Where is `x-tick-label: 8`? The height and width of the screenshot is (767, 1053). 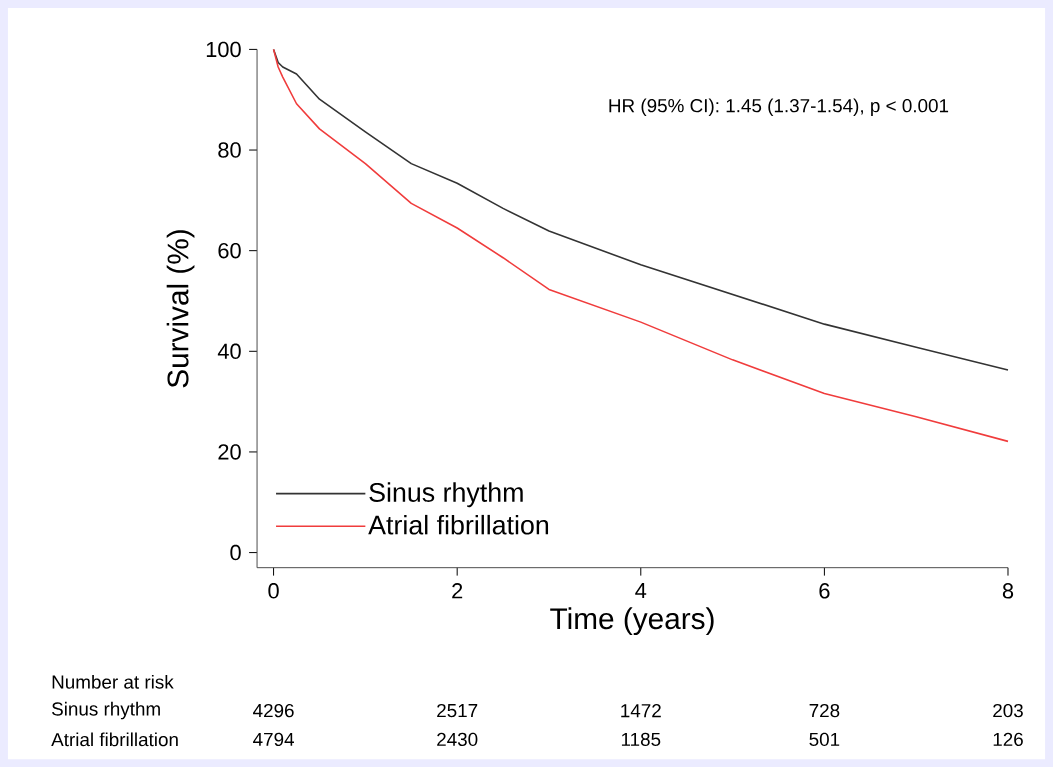
x-tick-label: 8 is located at coordinates (1008, 591).